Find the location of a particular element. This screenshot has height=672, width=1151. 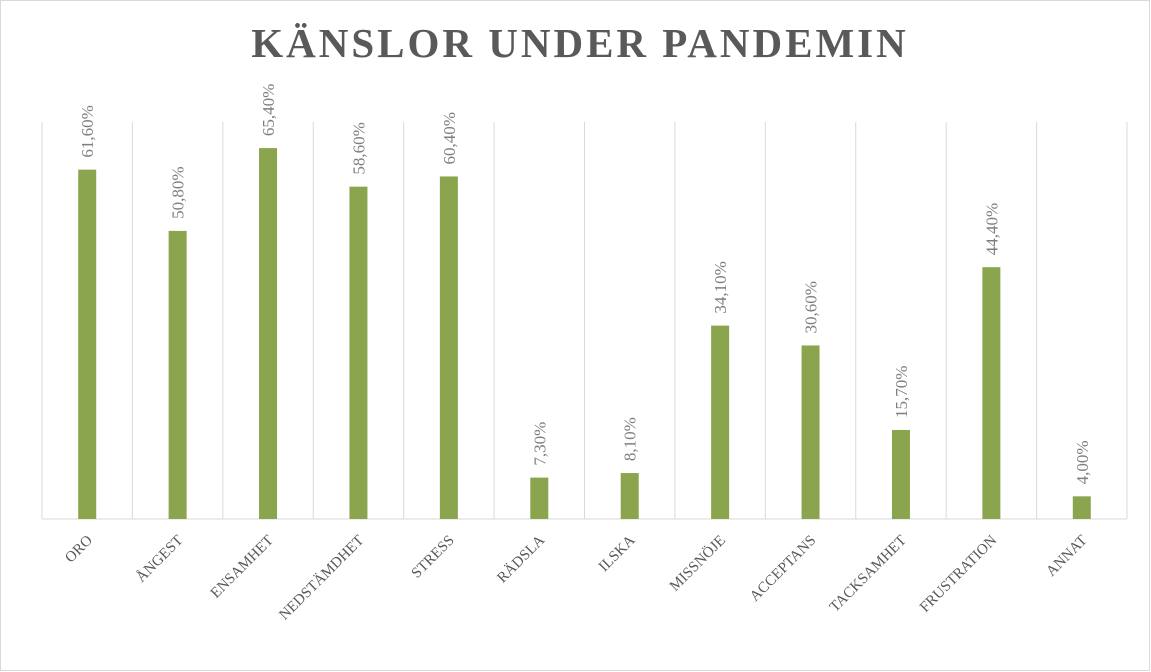

value-label: 30,60% is located at coordinates (811, 307).